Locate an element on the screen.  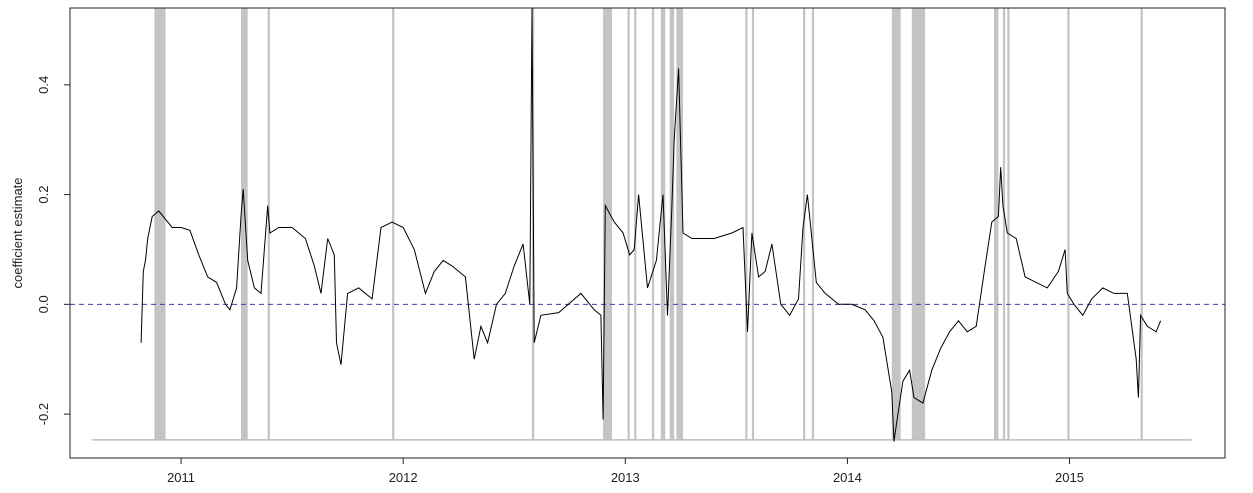
y-axis-title: coefficient estimate is located at coordinates (17, 232).